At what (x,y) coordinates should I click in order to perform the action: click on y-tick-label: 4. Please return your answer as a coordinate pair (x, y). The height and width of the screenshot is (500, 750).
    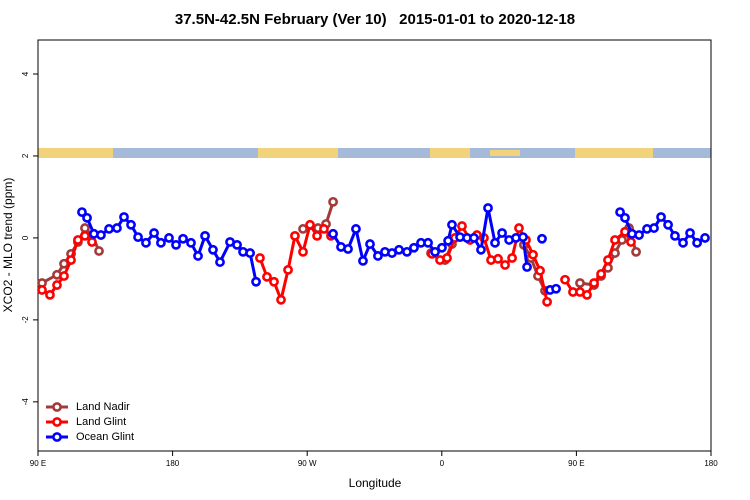
    Looking at the image, I should click on (25, 73).